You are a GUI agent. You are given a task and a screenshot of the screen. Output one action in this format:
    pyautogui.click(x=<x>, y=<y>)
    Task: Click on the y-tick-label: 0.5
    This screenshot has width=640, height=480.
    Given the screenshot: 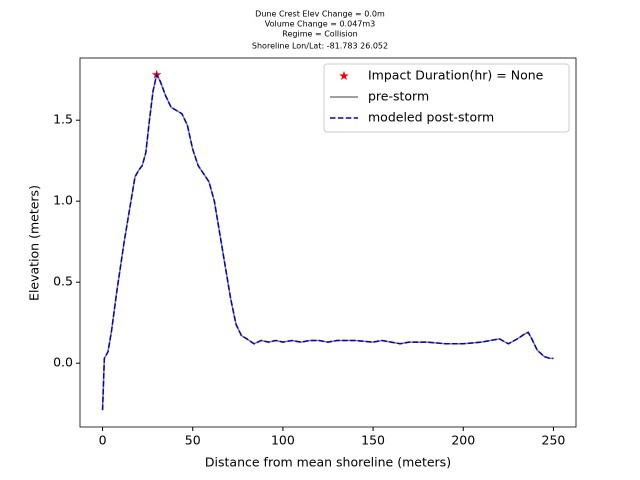 What is the action you would take?
    pyautogui.click(x=63, y=281)
    